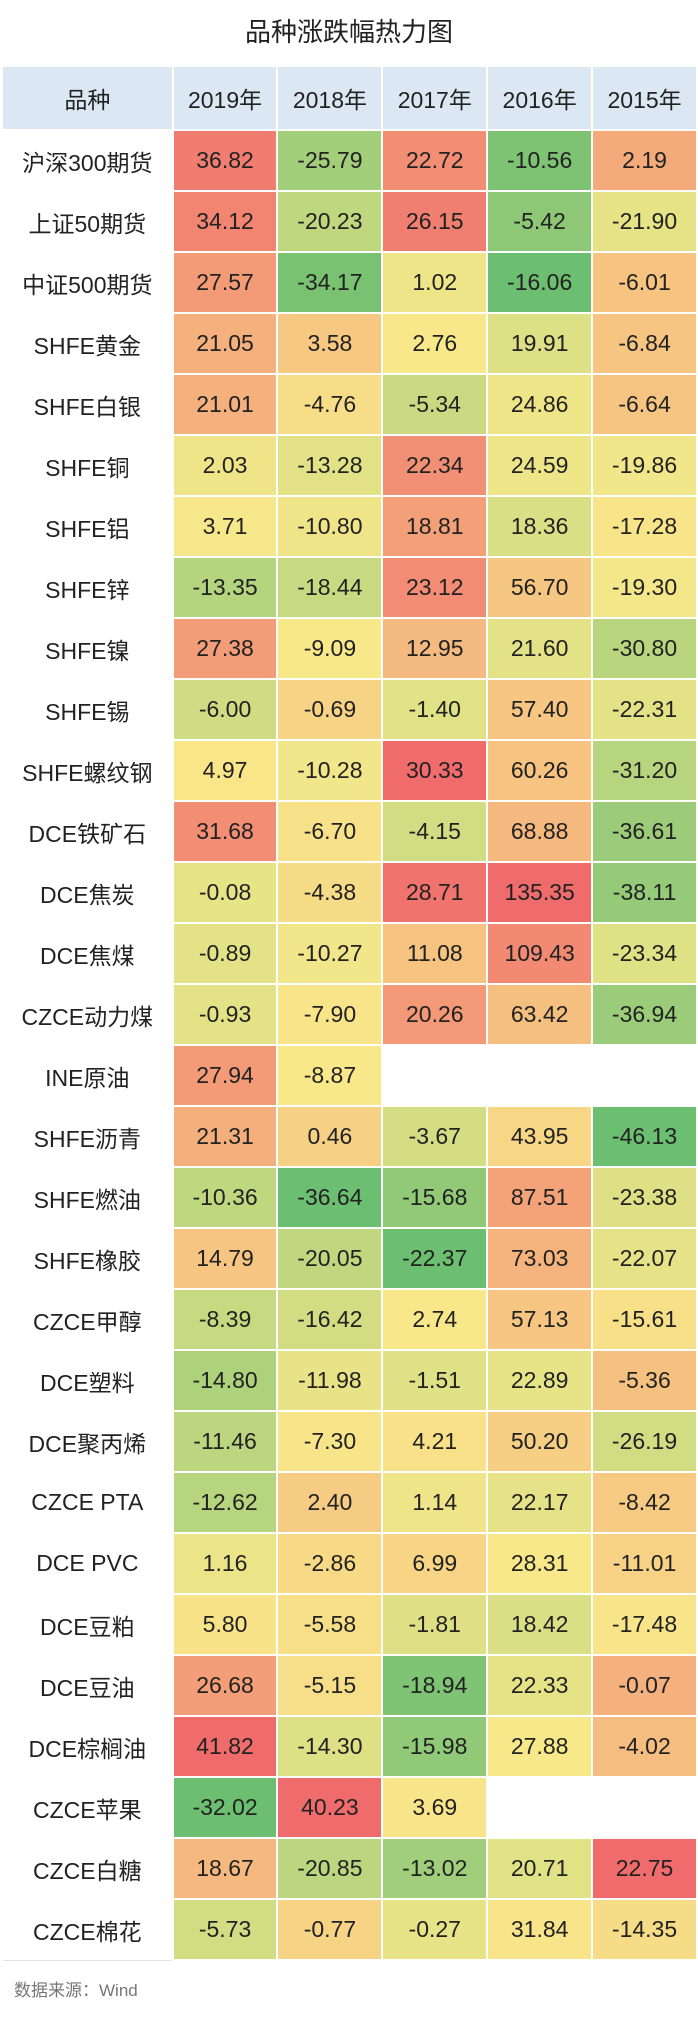  What do you see at coordinates (330, 1868) in the screenshot?
I see `value-cell: -20.85` at bounding box center [330, 1868].